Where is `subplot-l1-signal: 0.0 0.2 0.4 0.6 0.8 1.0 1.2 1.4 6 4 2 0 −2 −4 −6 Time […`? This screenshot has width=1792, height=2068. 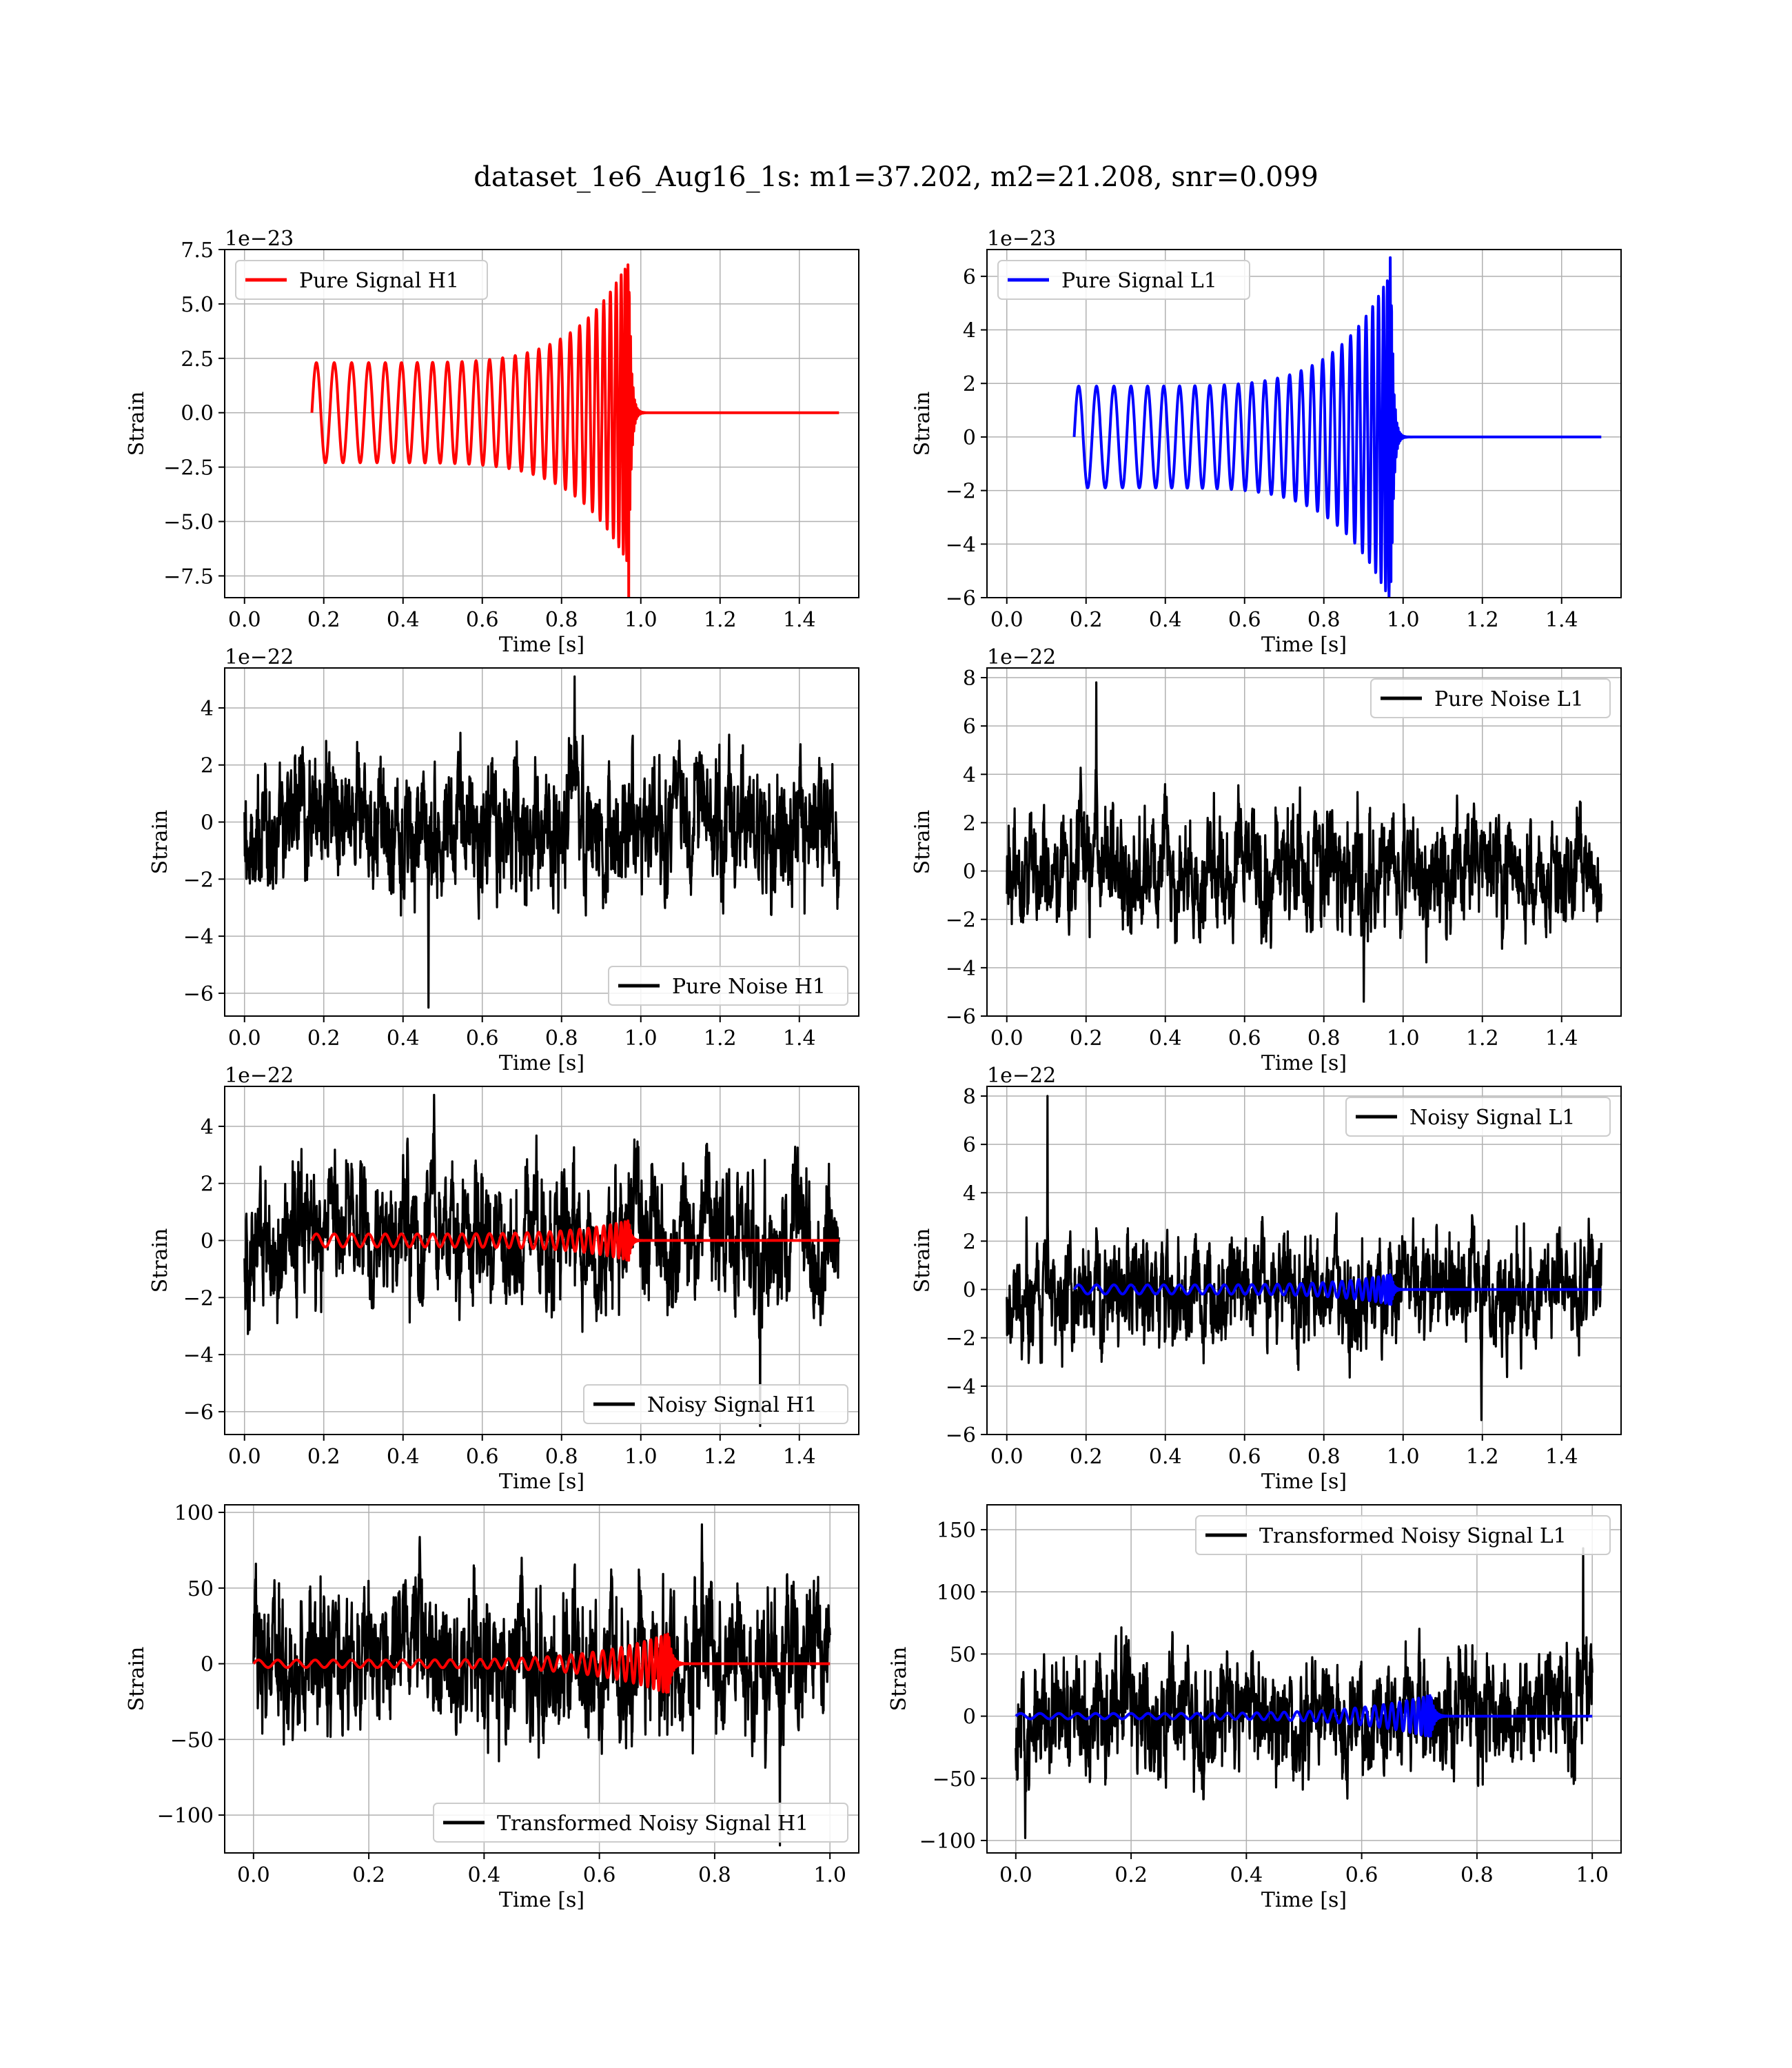 subplot-l1-signal: 0.0 0.2 0.4 0.6 0.8 1.0 1.2 1.4 6 4 2 0 −2 −4 −6 Time [… is located at coordinates (1266, 442).